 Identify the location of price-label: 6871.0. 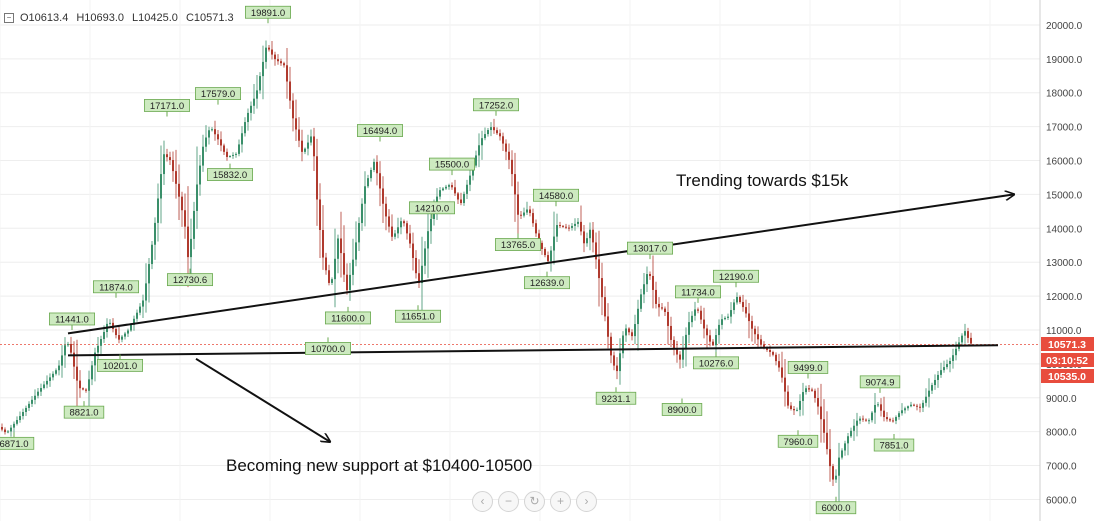
(17, 441).